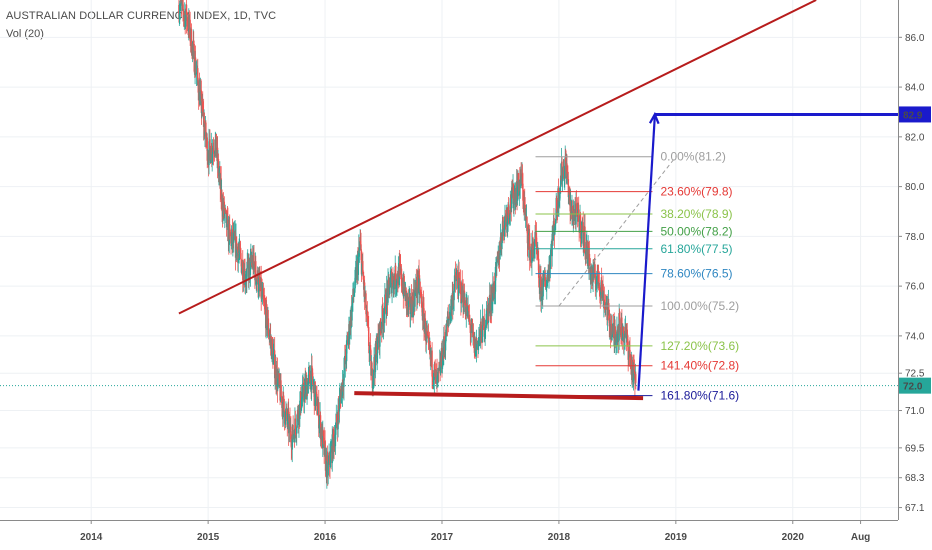 The height and width of the screenshot is (550, 932). I want to click on x-tick-label: 2017, so click(442, 537).